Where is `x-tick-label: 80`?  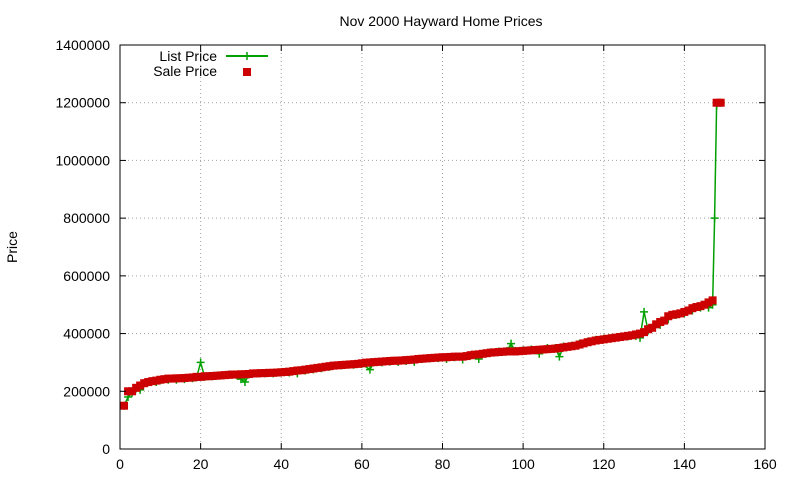
x-tick-label: 80 is located at coordinates (443, 464).